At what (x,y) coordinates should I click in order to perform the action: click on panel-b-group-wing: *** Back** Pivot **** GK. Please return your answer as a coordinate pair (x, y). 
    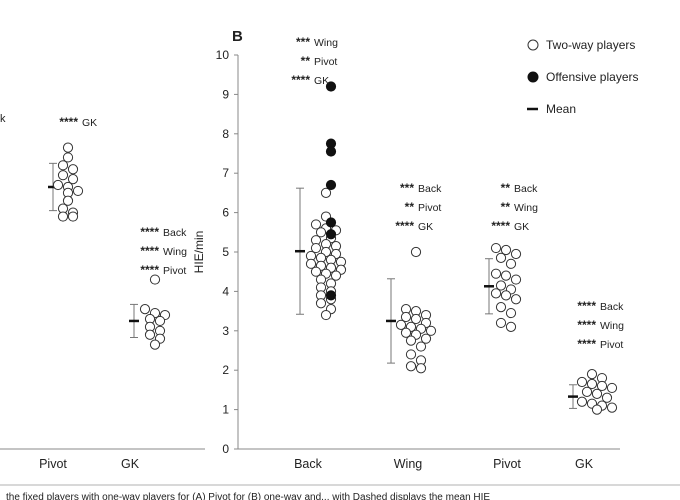
    Looking at the image, I should click on (414, 277).